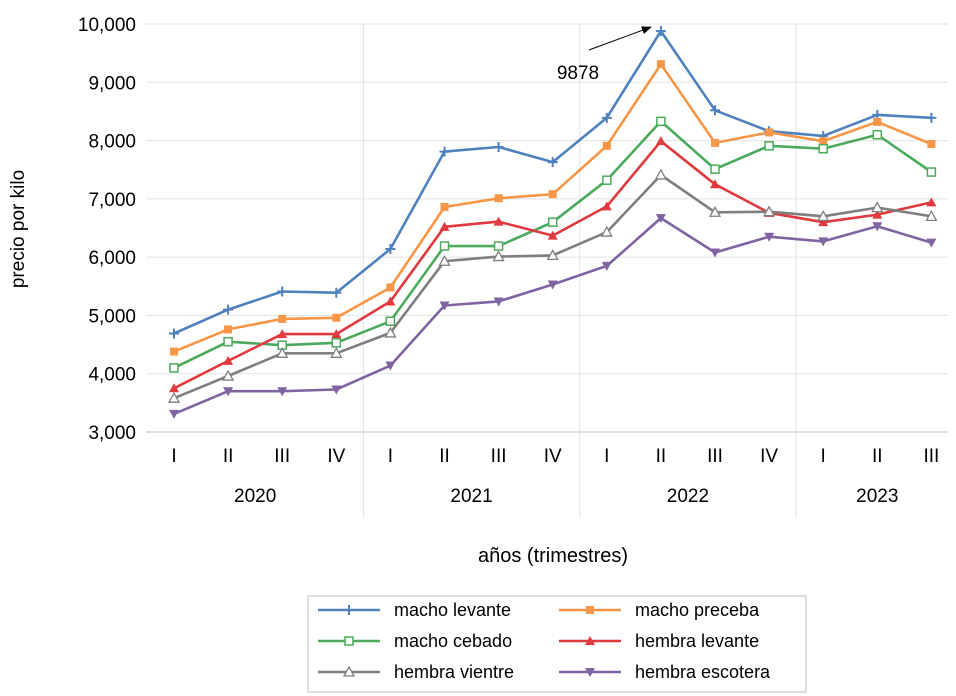 The image size is (956, 696). I want to click on legend-item-macho-preceba: macho preceba, so click(659, 610).